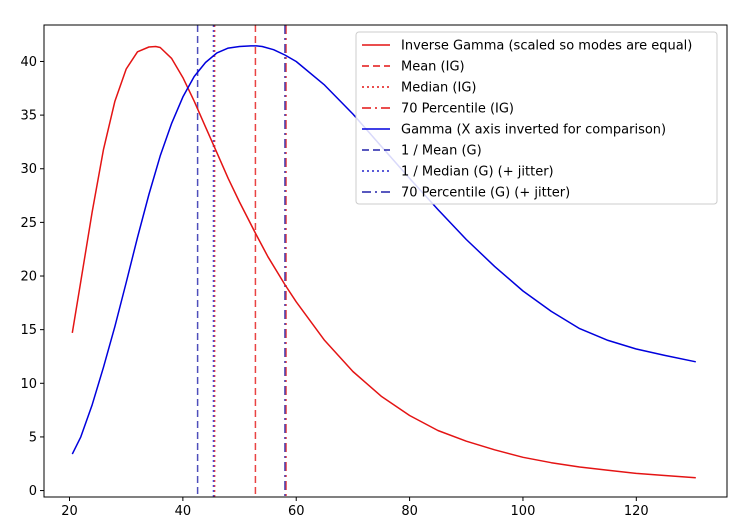 Image resolution: width=735 pixels, height=528 pixels. Describe the element at coordinates (296, 511) in the screenshot. I see `x-tick-label: 60` at that location.